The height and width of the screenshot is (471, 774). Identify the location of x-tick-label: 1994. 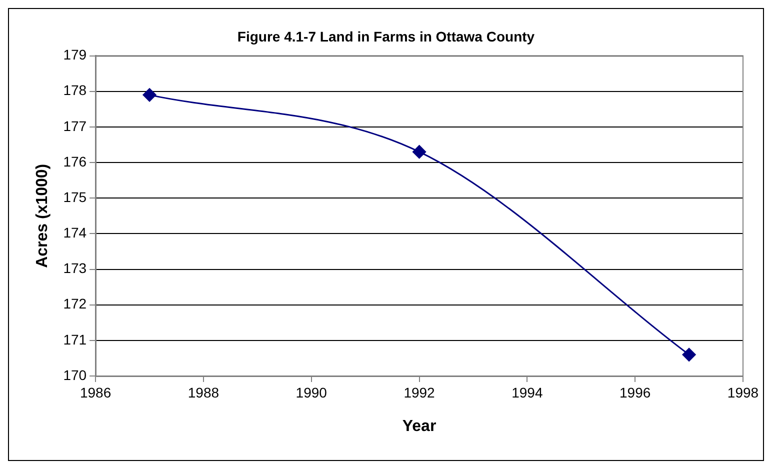
(527, 392).